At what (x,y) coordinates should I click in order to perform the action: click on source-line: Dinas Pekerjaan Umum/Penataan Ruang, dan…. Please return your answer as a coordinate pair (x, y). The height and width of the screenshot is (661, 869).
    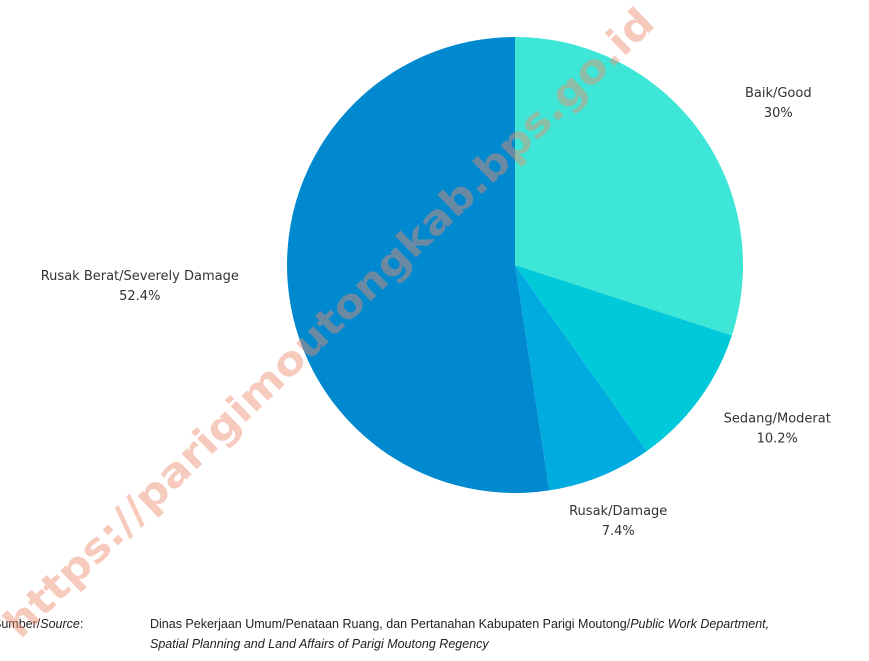
    Looking at the image, I should click on (390, 624).